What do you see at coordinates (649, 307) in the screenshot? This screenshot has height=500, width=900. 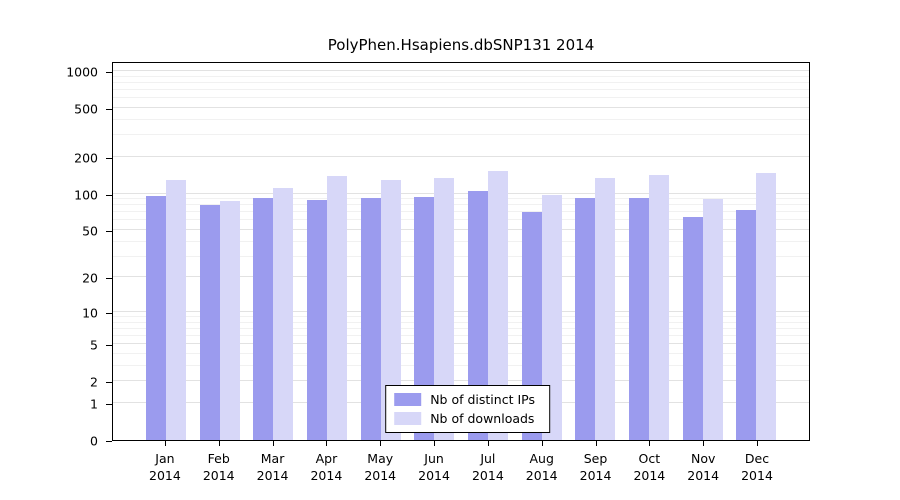 I see `bar-group-oct` at bounding box center [649, 307].